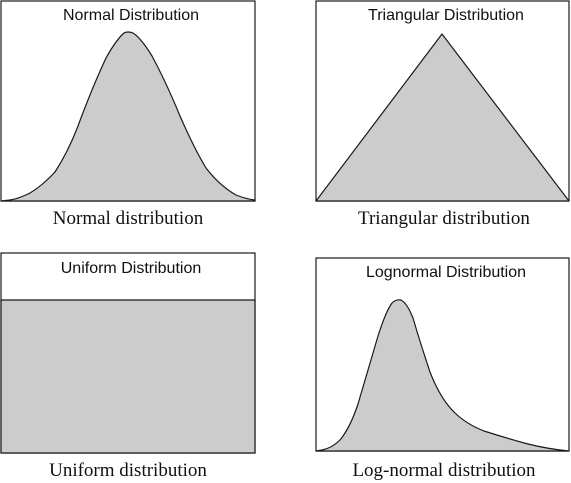 This screenshot has width=571, height=483. What do you see at coordinates (128, 218) in the screenshot?
I see `panel-normal-caption: Normal distribution` at bounding box center [128, 218].